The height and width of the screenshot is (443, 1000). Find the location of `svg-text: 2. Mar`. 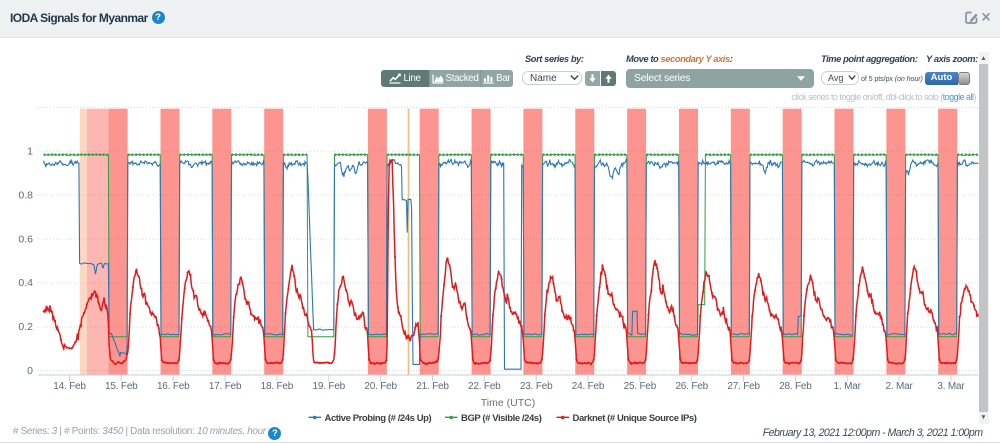

svg-text: 2. Mar is located at coordinates (900, 386).